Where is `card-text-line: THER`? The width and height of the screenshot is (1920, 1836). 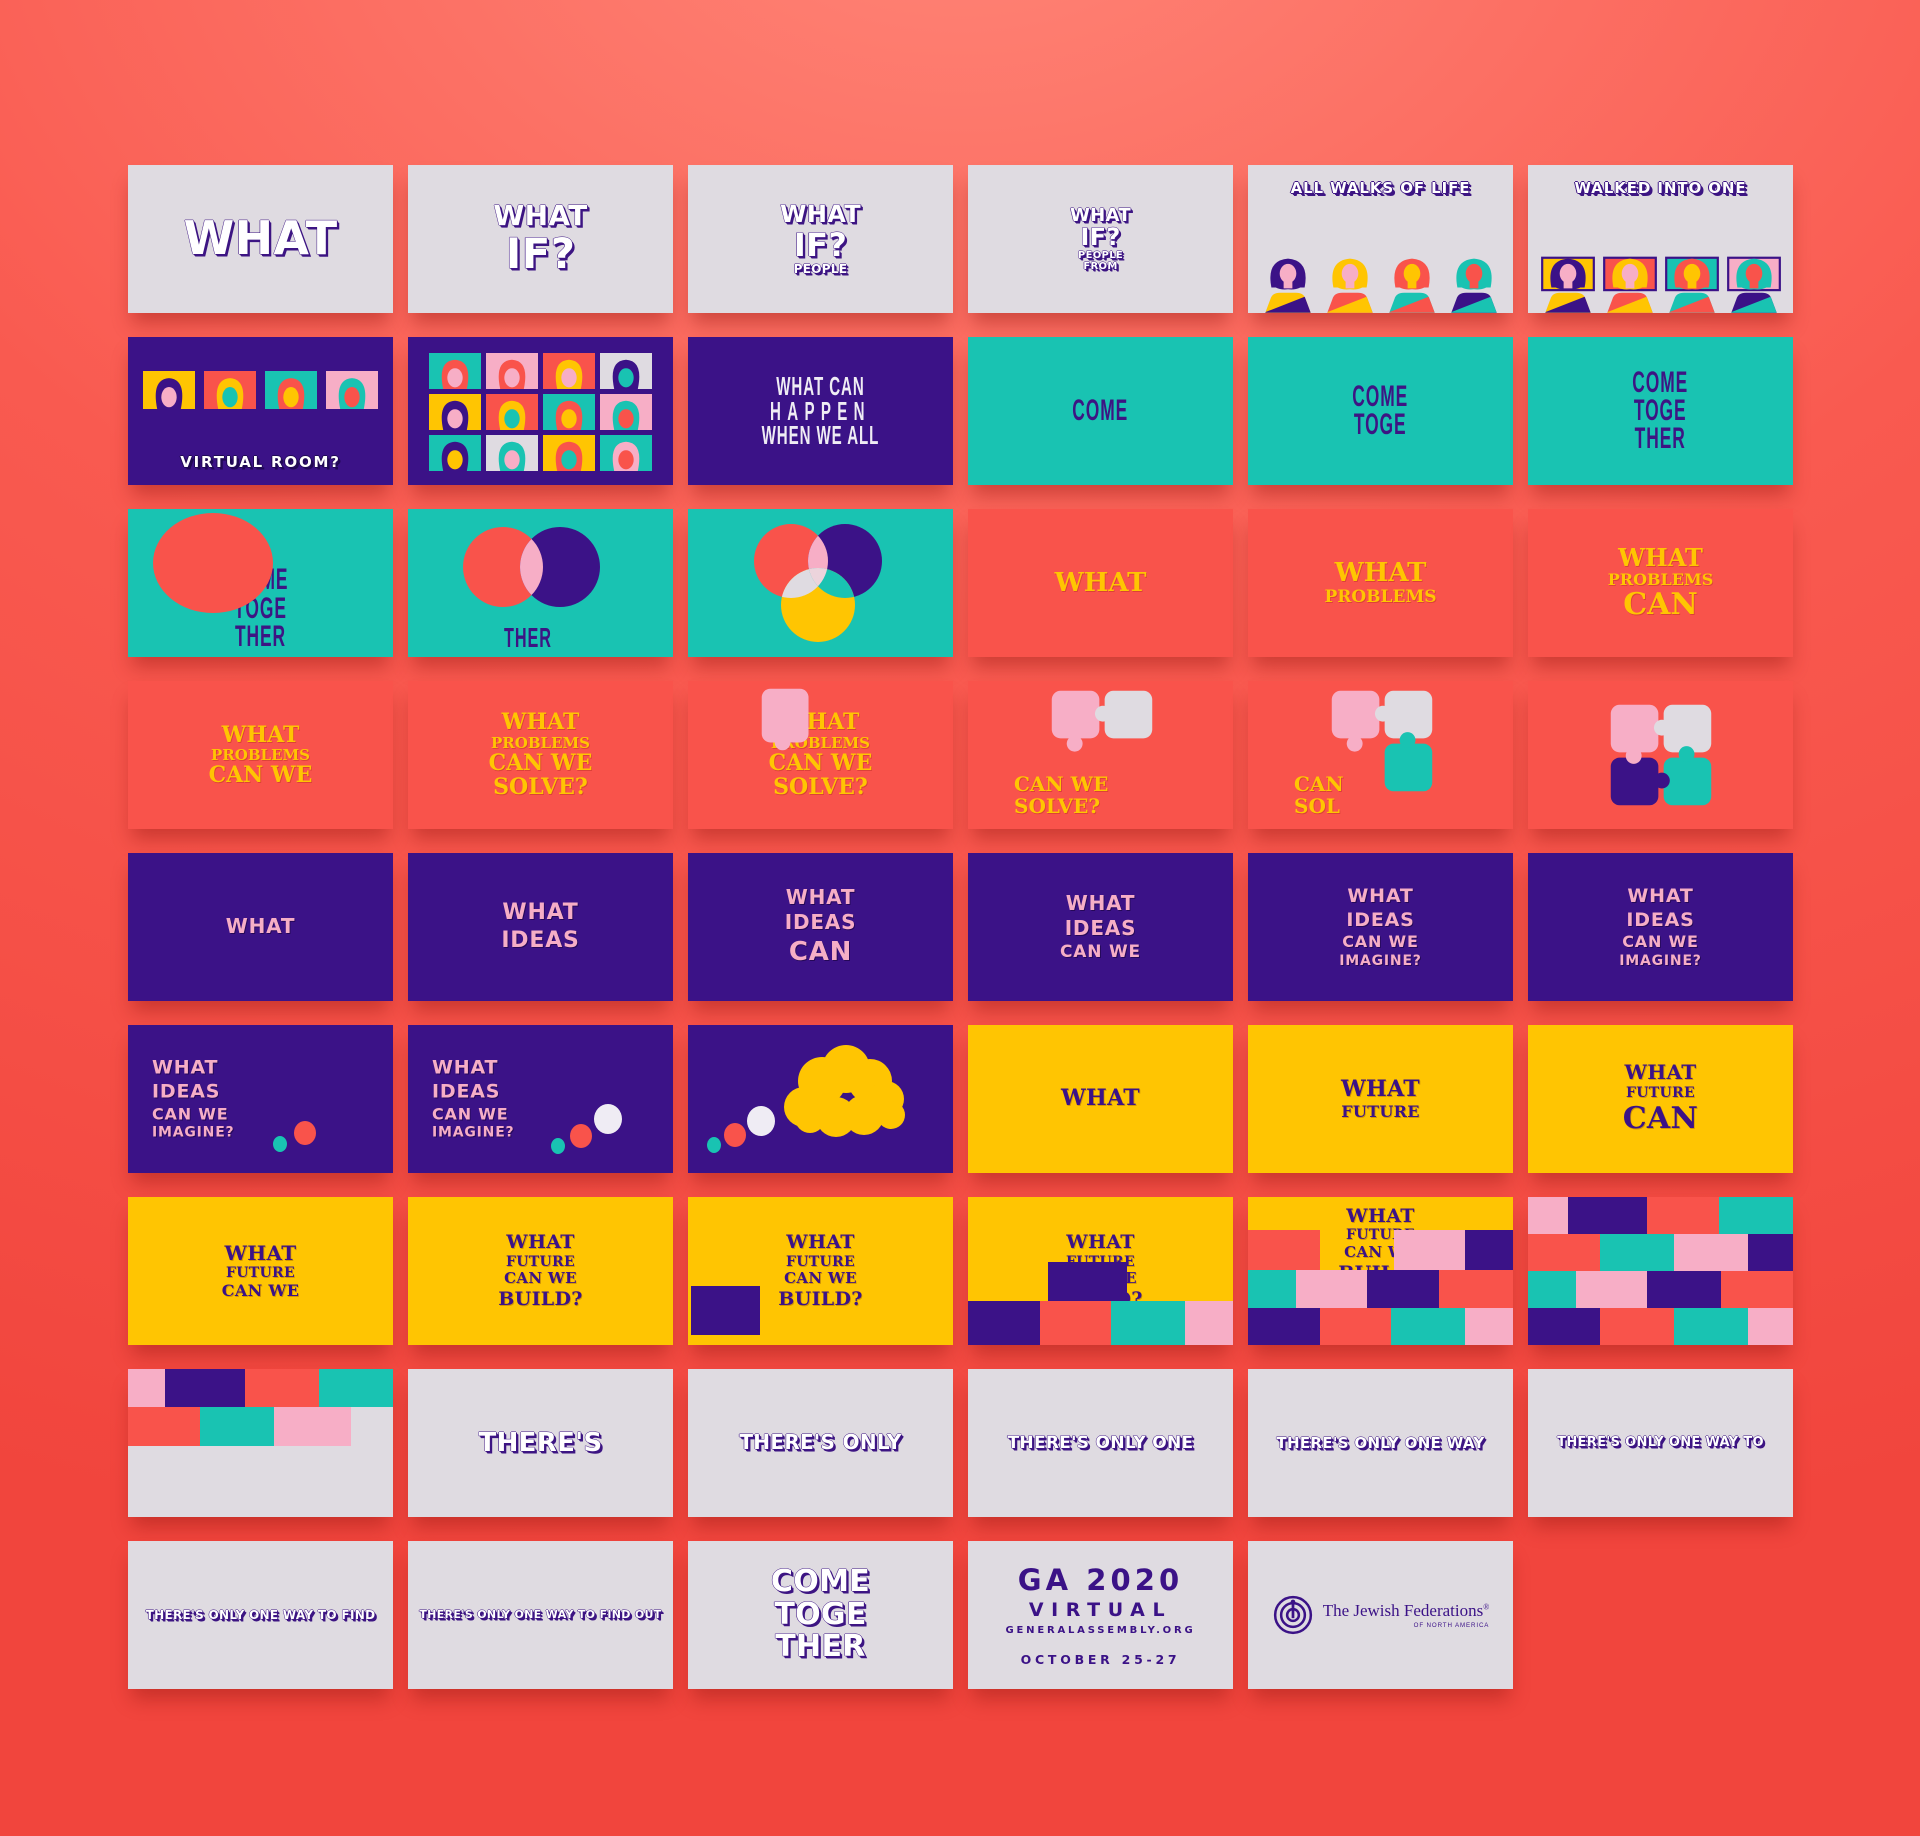 card-text-line: THER is located at coordinates (260, 636).